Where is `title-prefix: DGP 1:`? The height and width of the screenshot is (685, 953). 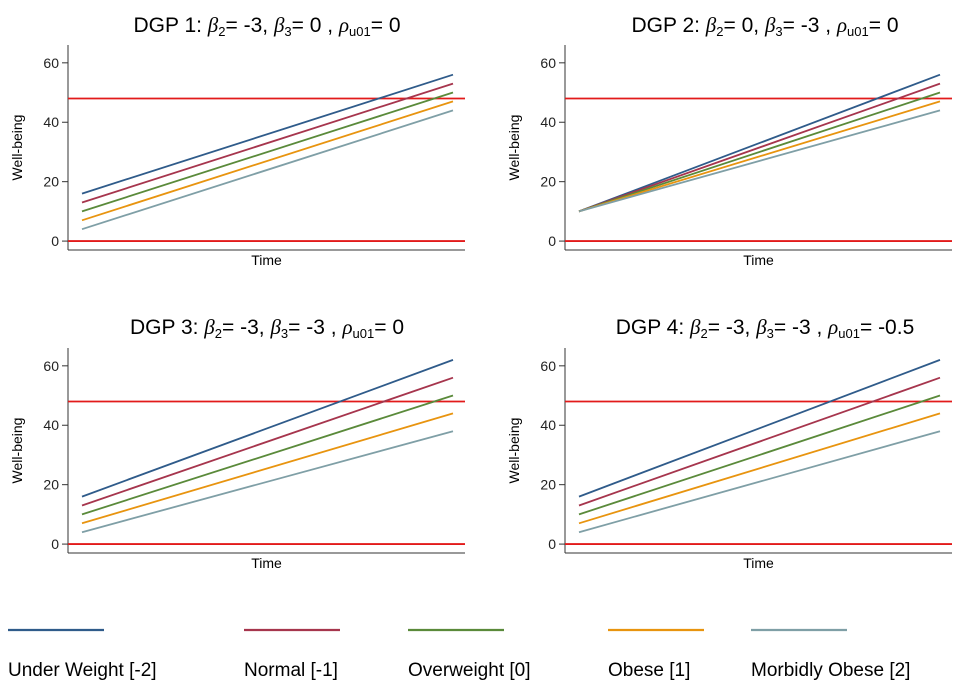
title-prefix: DGP 1: is located at coordinates (170, 25).